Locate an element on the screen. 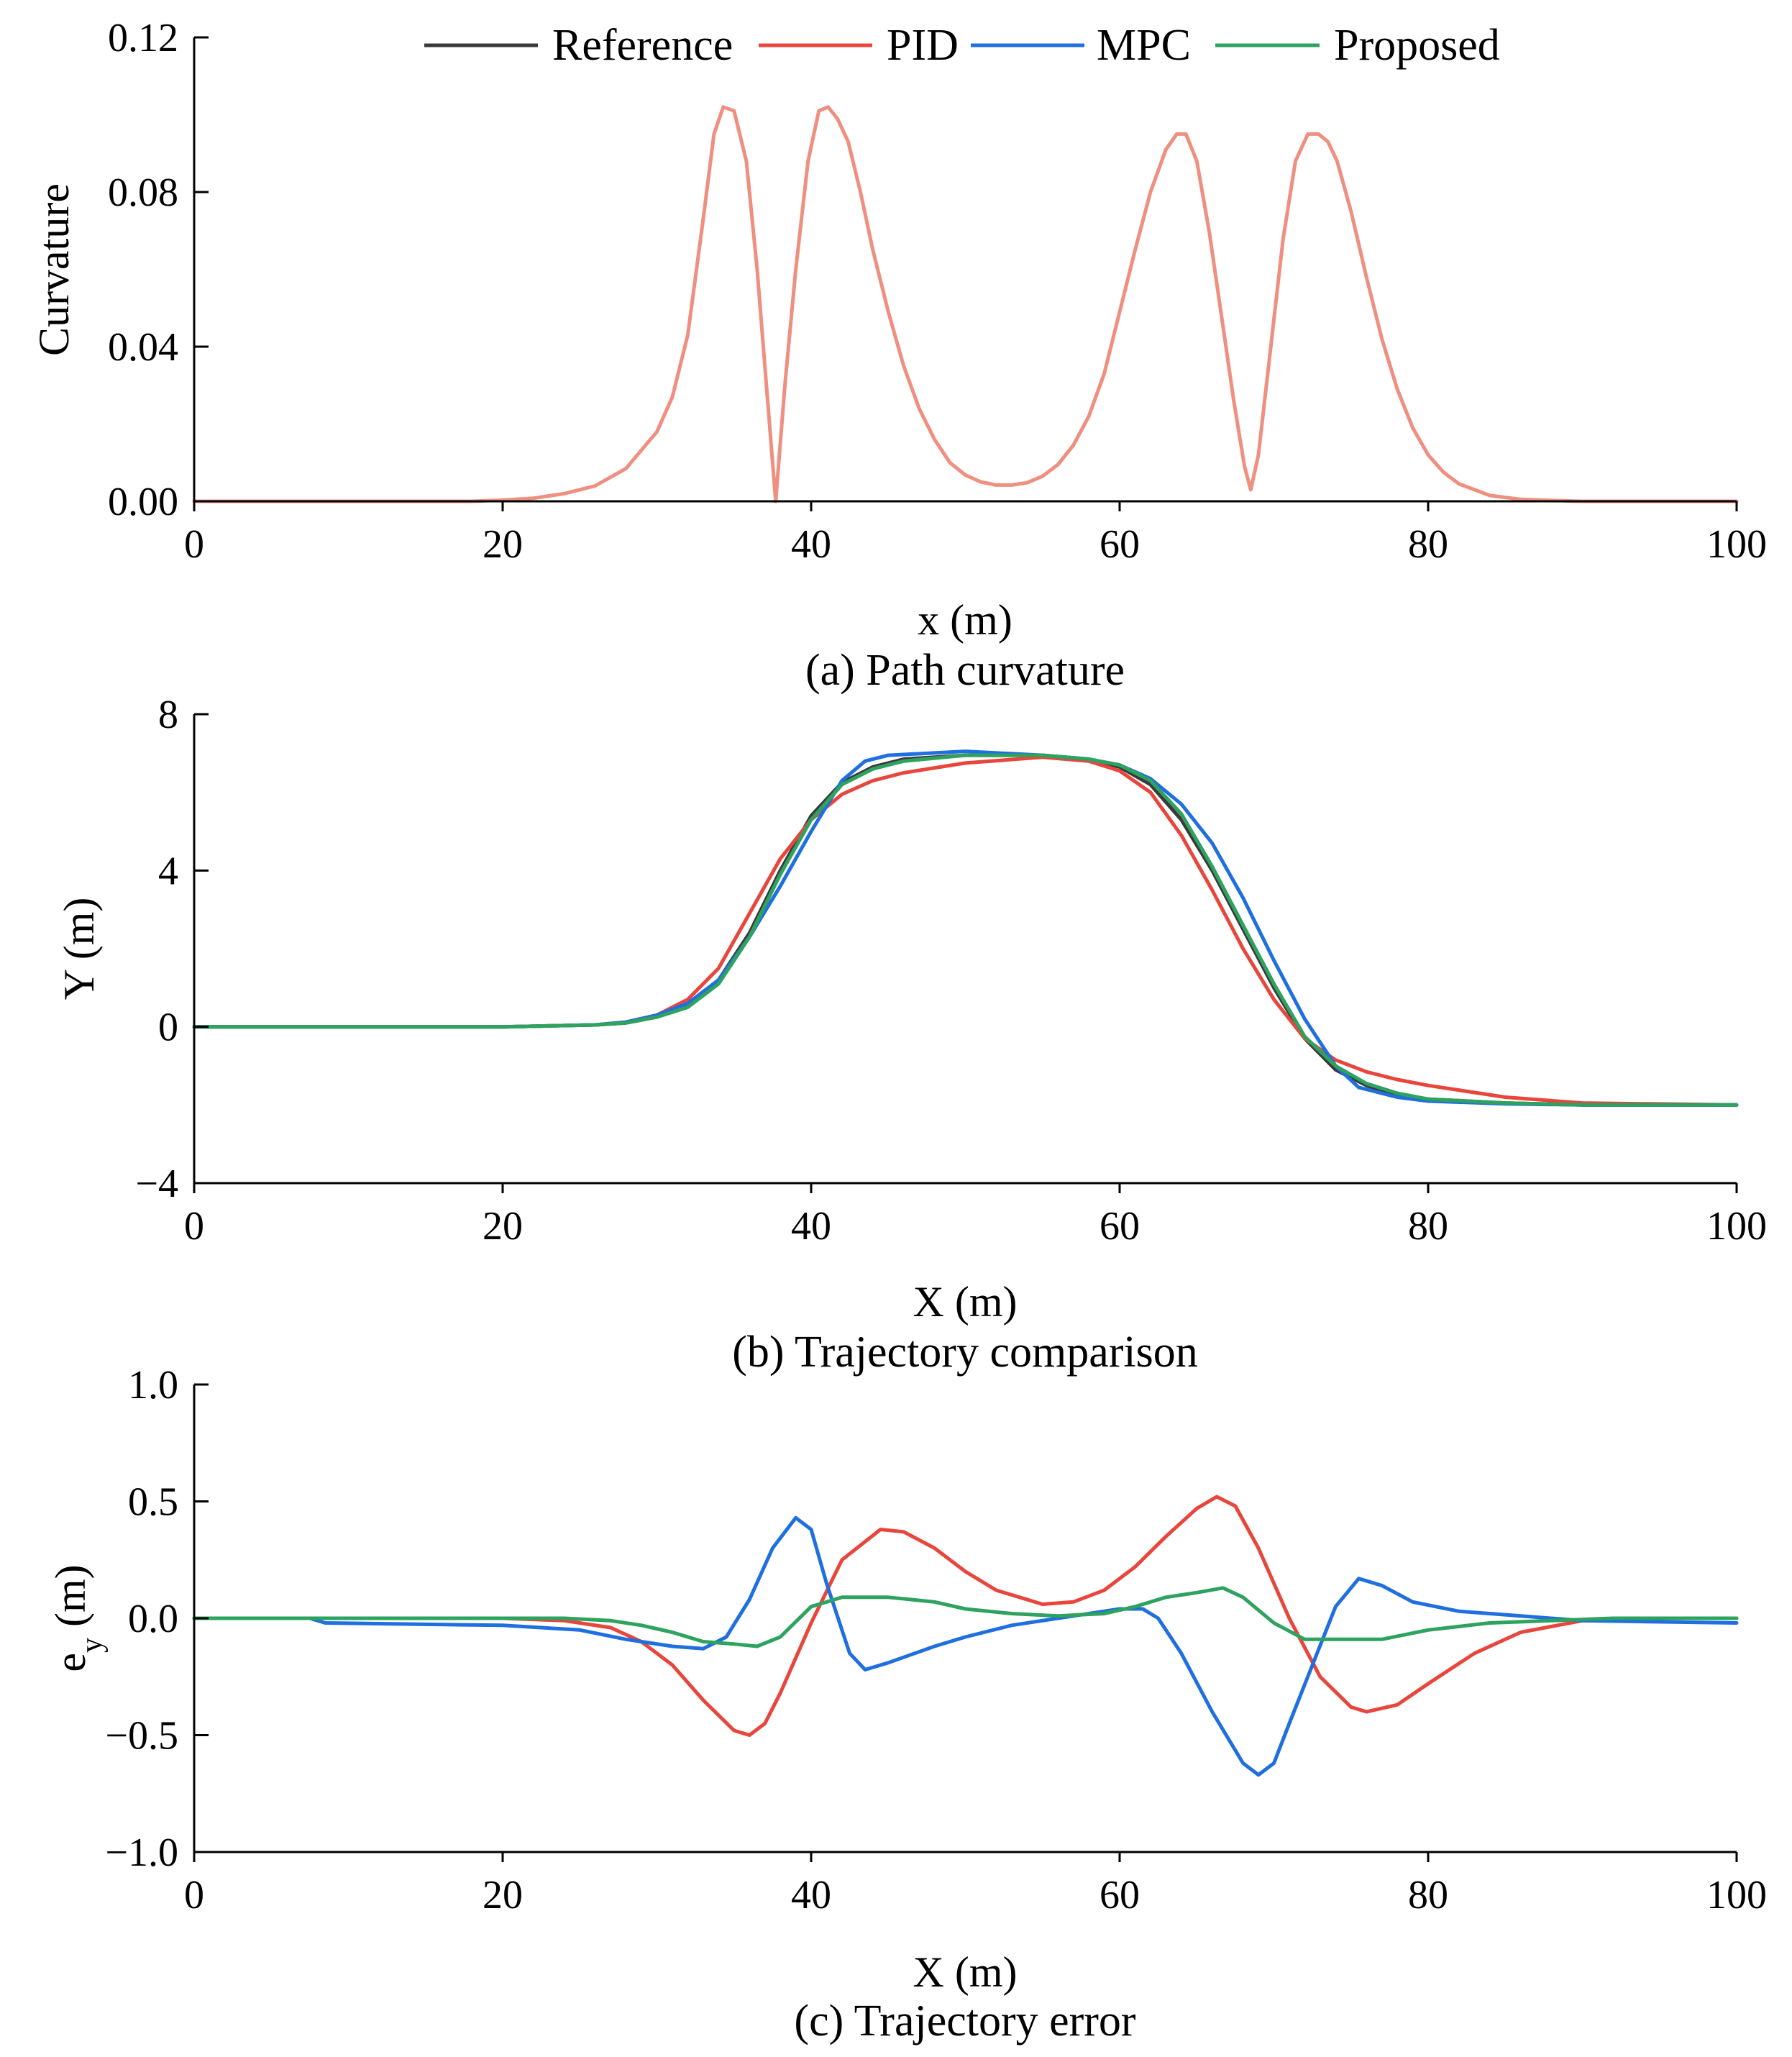 The height and width of the screenshot is (2057, 1792). panel-a-x-tick-label: 100 is located at coordinates (1736, 544).